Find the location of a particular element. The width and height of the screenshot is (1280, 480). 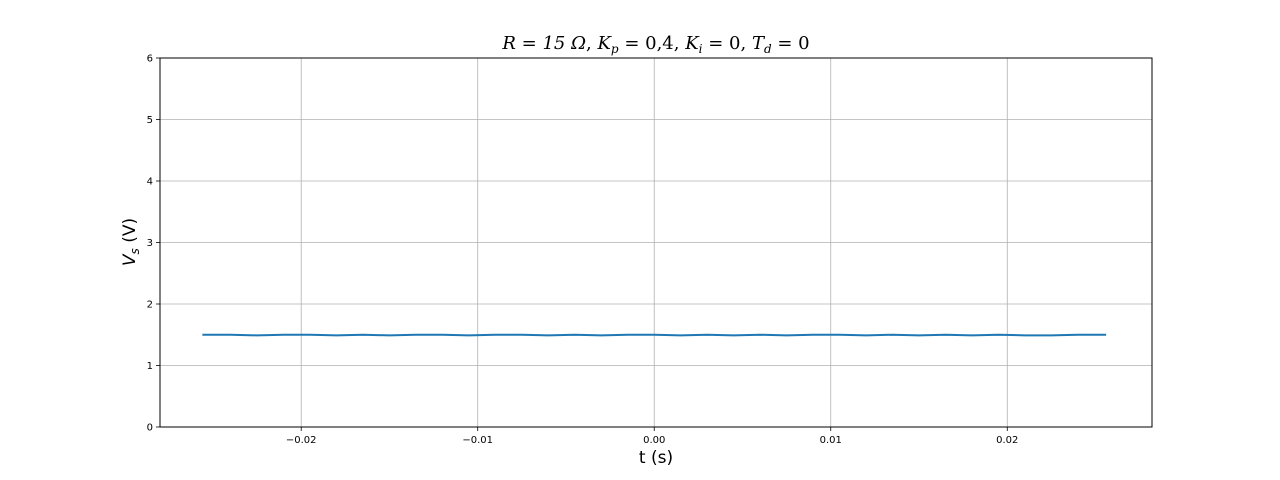

title-td: T is located at coordinates (759, 43).